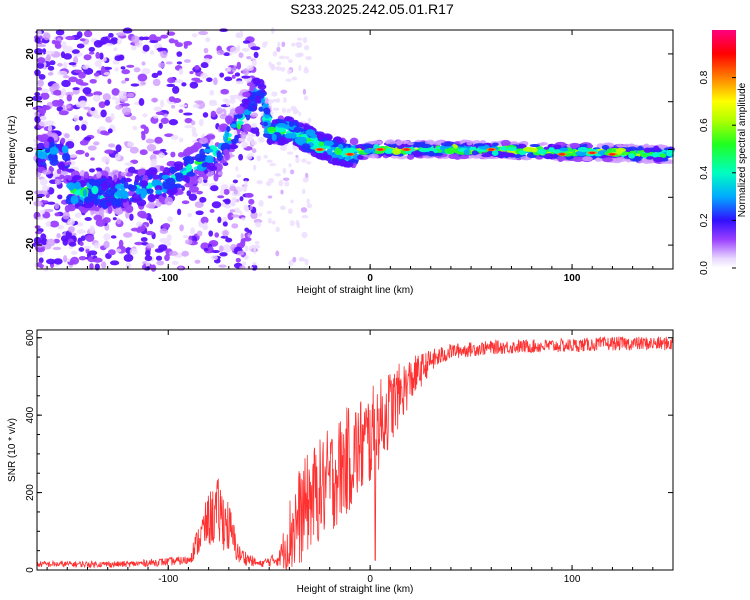 The height and width of the screenshot is (600, 750). What do you see at coordinates (30, 102) in the screenshot?
I see `spec-y-tick-label: 10` at bounding box center [30, 102].